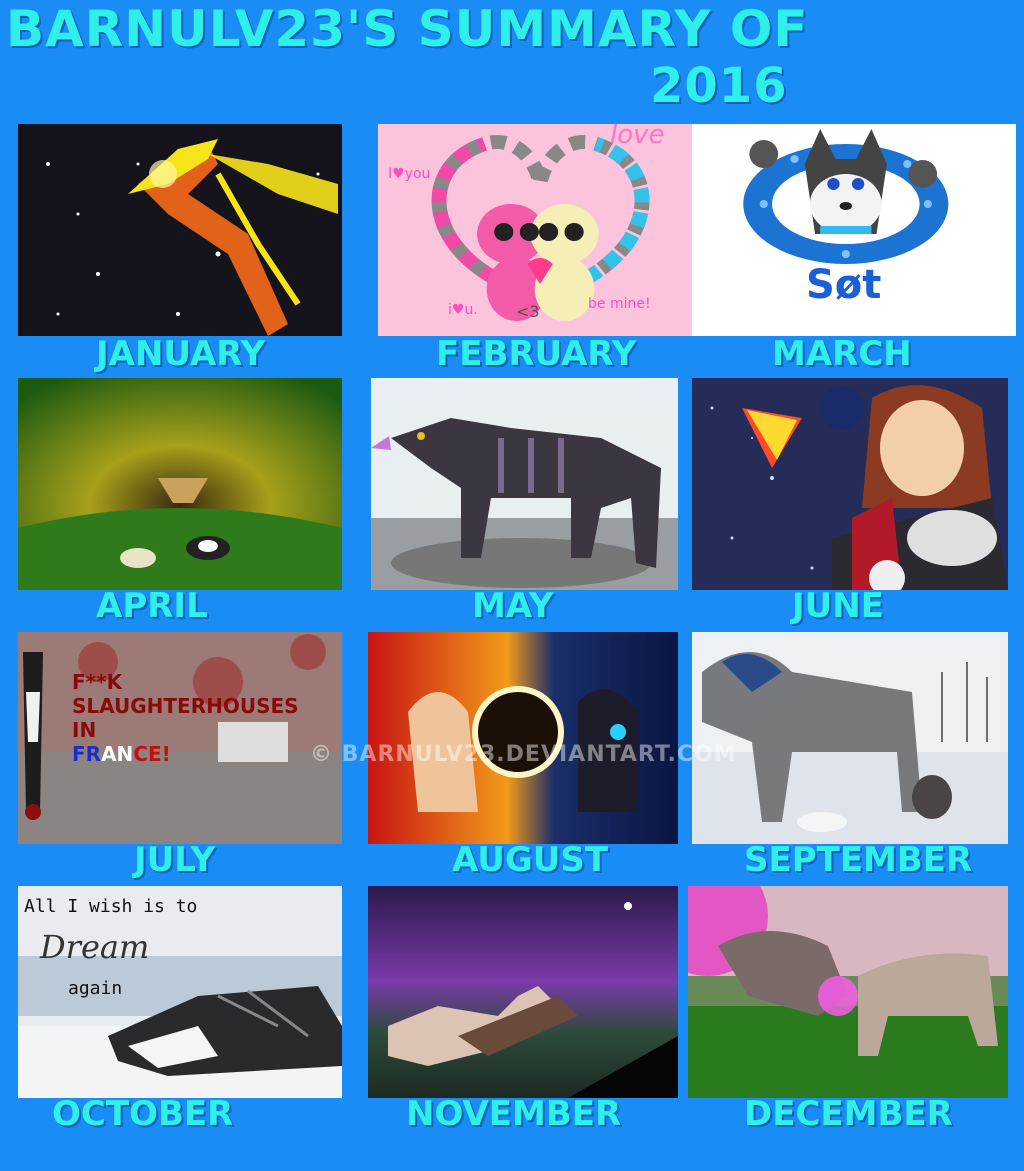 The width and height of the screenshot is (1024, 1171). I want to click on artwork-december, so click(848, 992).